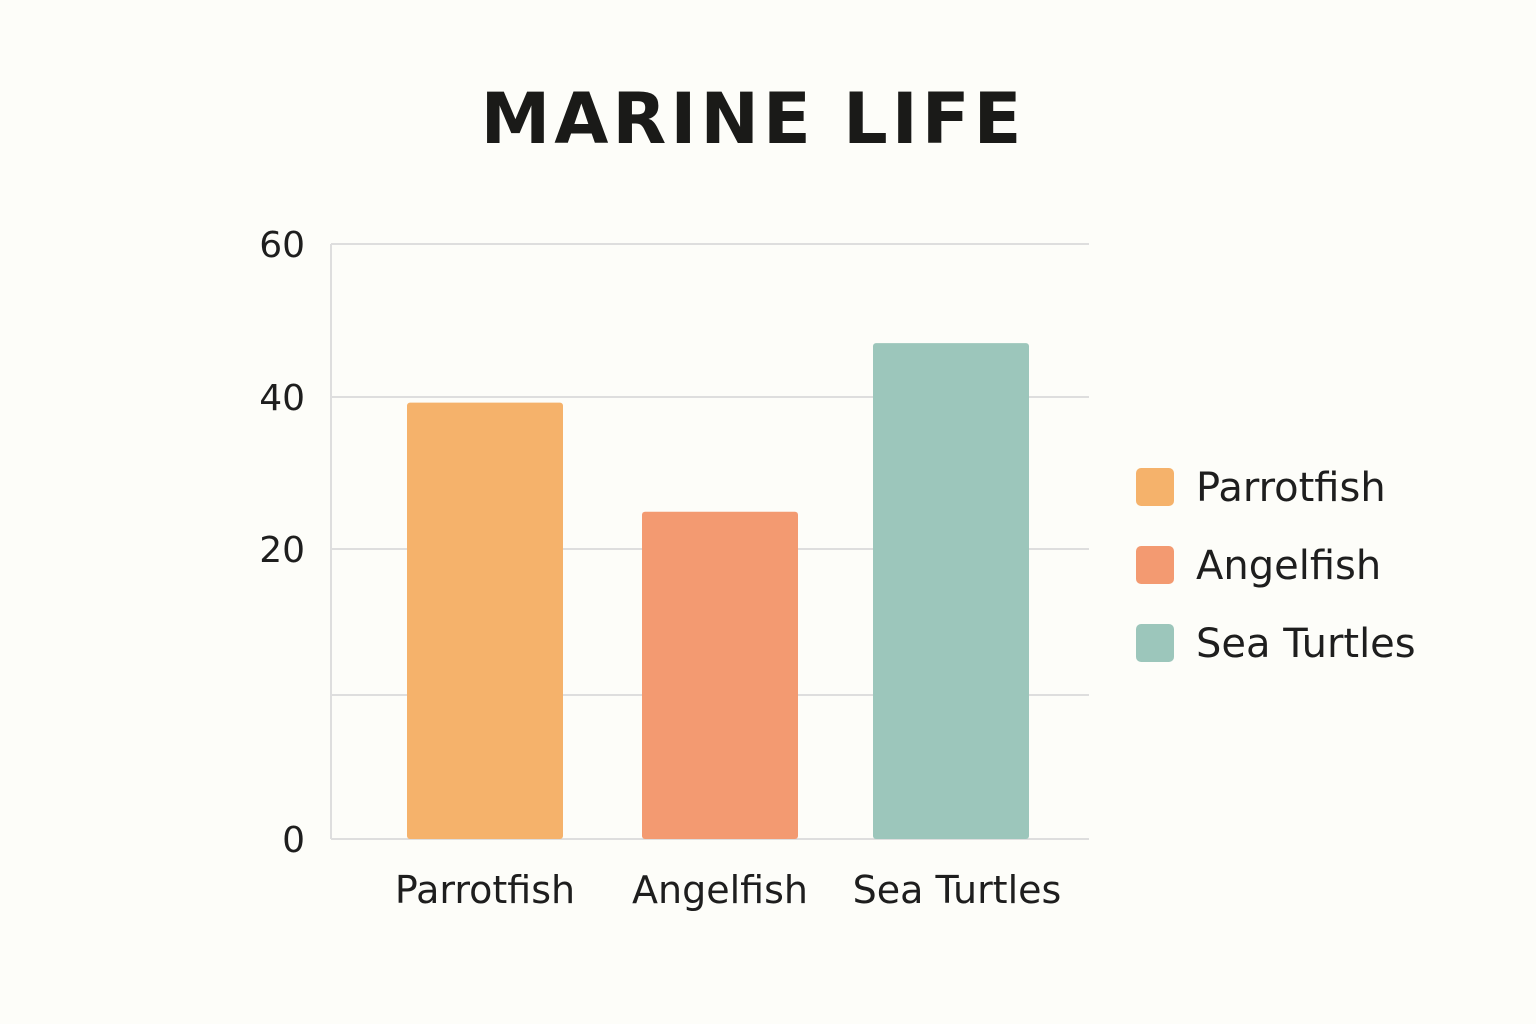  I want to click on x-category-label-sea-turtles: Sea Turtles, so click(957, 890).